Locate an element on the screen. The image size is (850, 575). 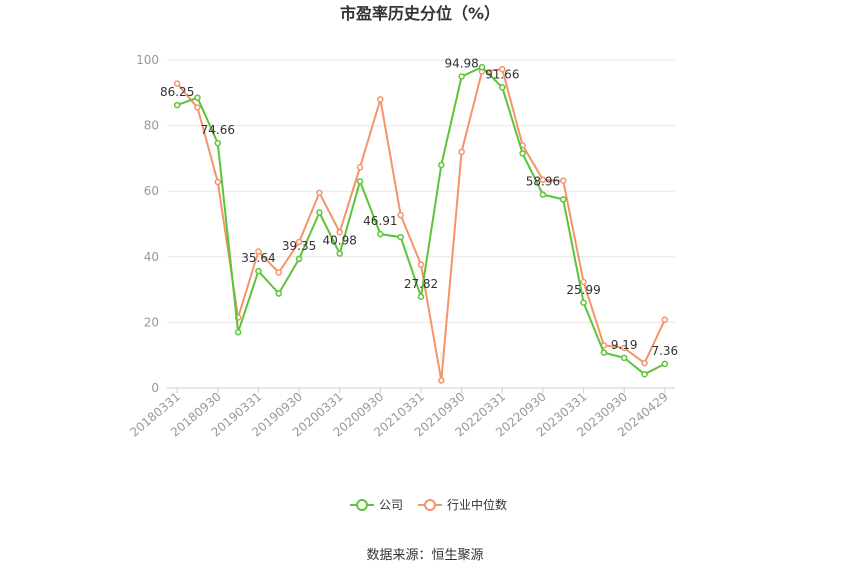
source-note: 数据来源：恒生聚源 is located at coordinates (424, 555).